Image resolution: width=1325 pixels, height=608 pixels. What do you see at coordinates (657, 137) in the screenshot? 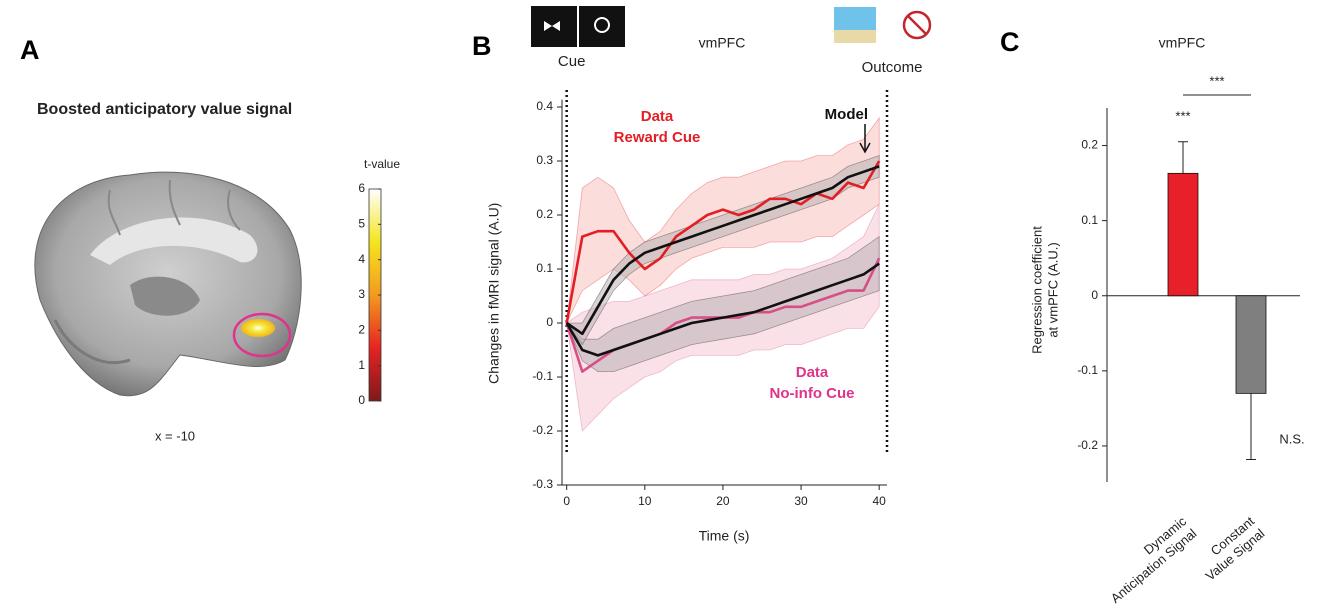
I see `annotation: Reward Cue` at bounding box center [657, 137].